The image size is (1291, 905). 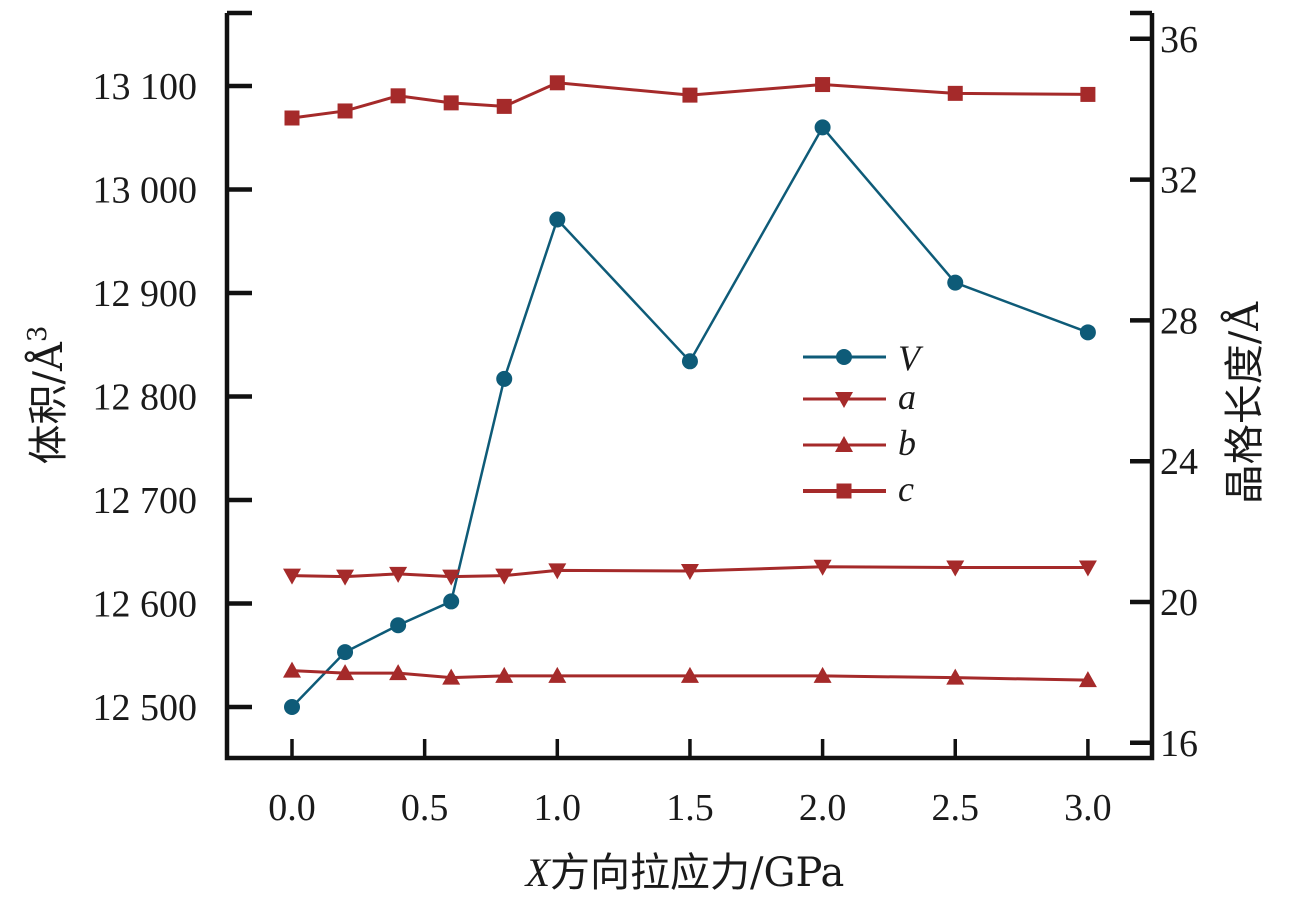 I want to click on x-tick-label: 1.0, so click(x=558, y=808).